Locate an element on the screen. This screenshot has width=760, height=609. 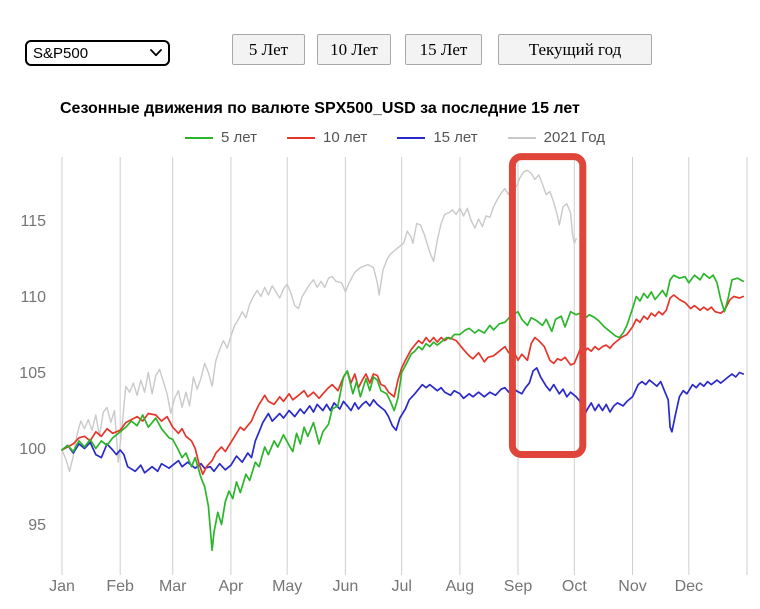
legend-line-swatch-blue is located at coordinates (411, 137).